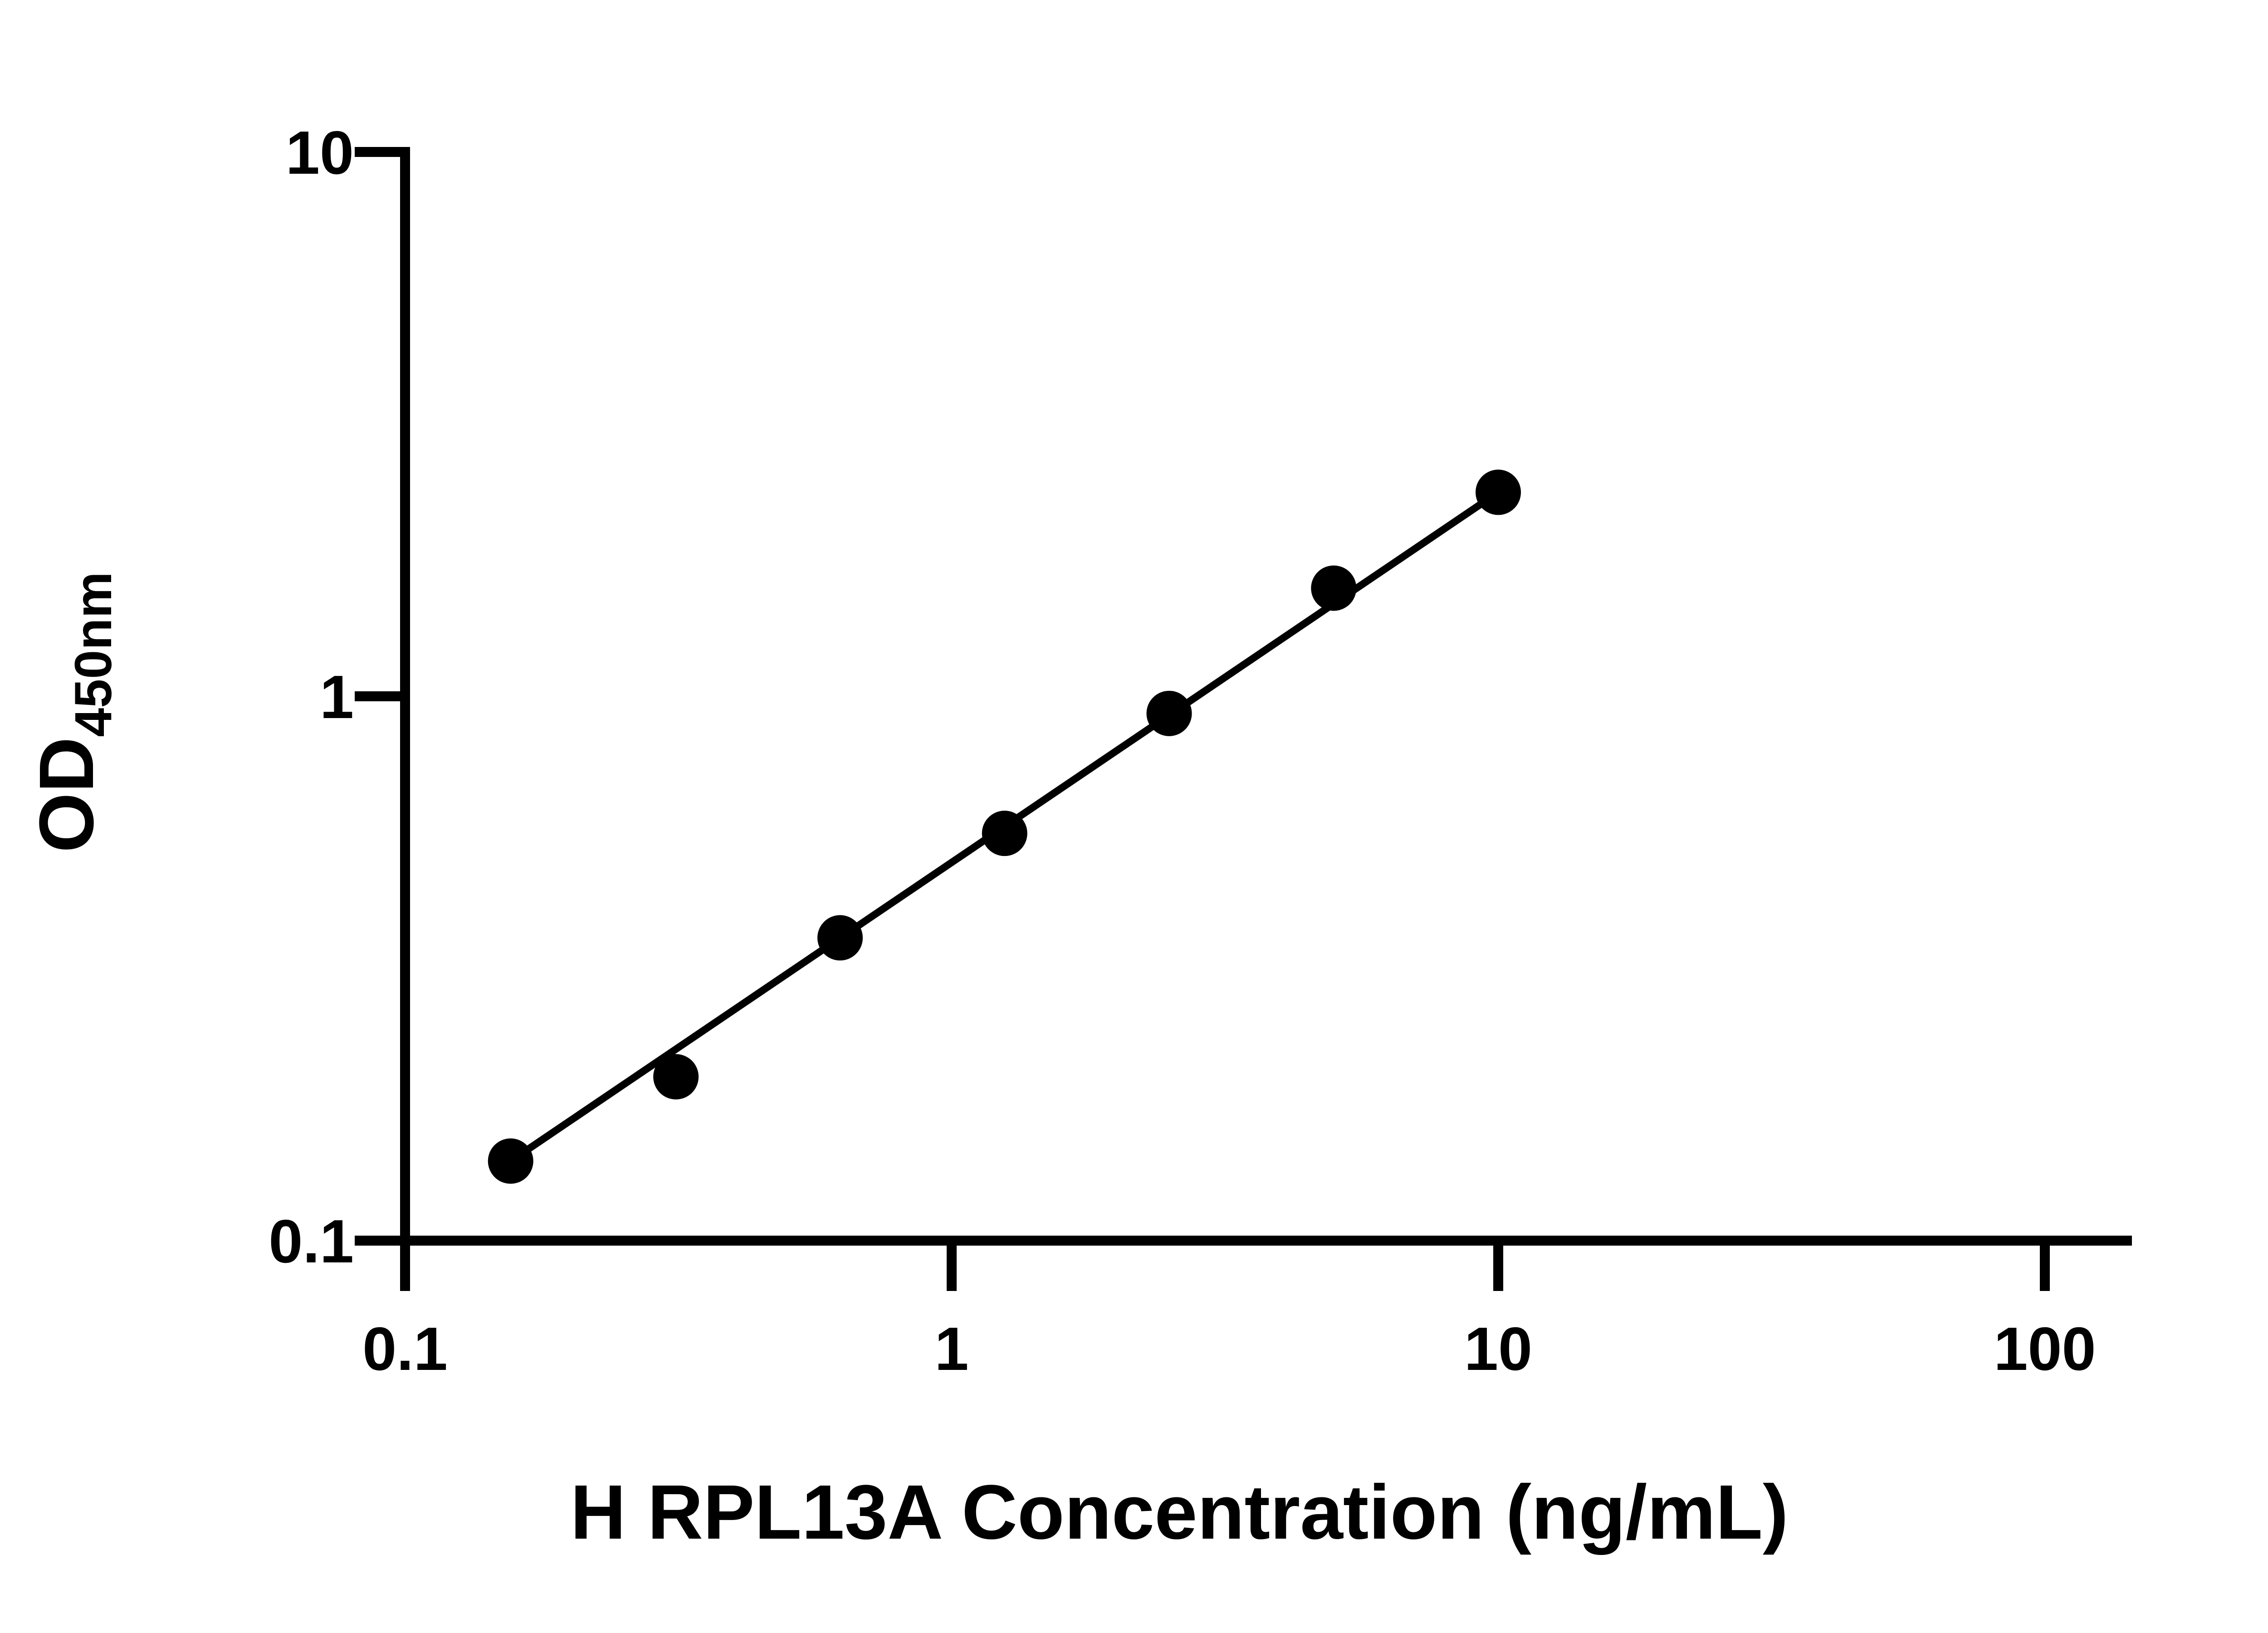 The height and width of the screenshot is (1633, 2268). Describe the element at coordinates (320, 152) in the screenshot. I see `y-tick-label: 10` at that location.